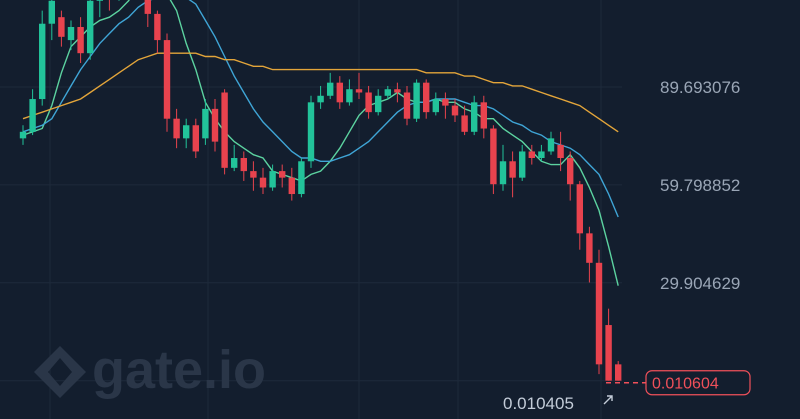 Image resolution: width=800 pixels, height=419 pixels. I want to click on low-price-label: 0.010405, so click(538, 403).